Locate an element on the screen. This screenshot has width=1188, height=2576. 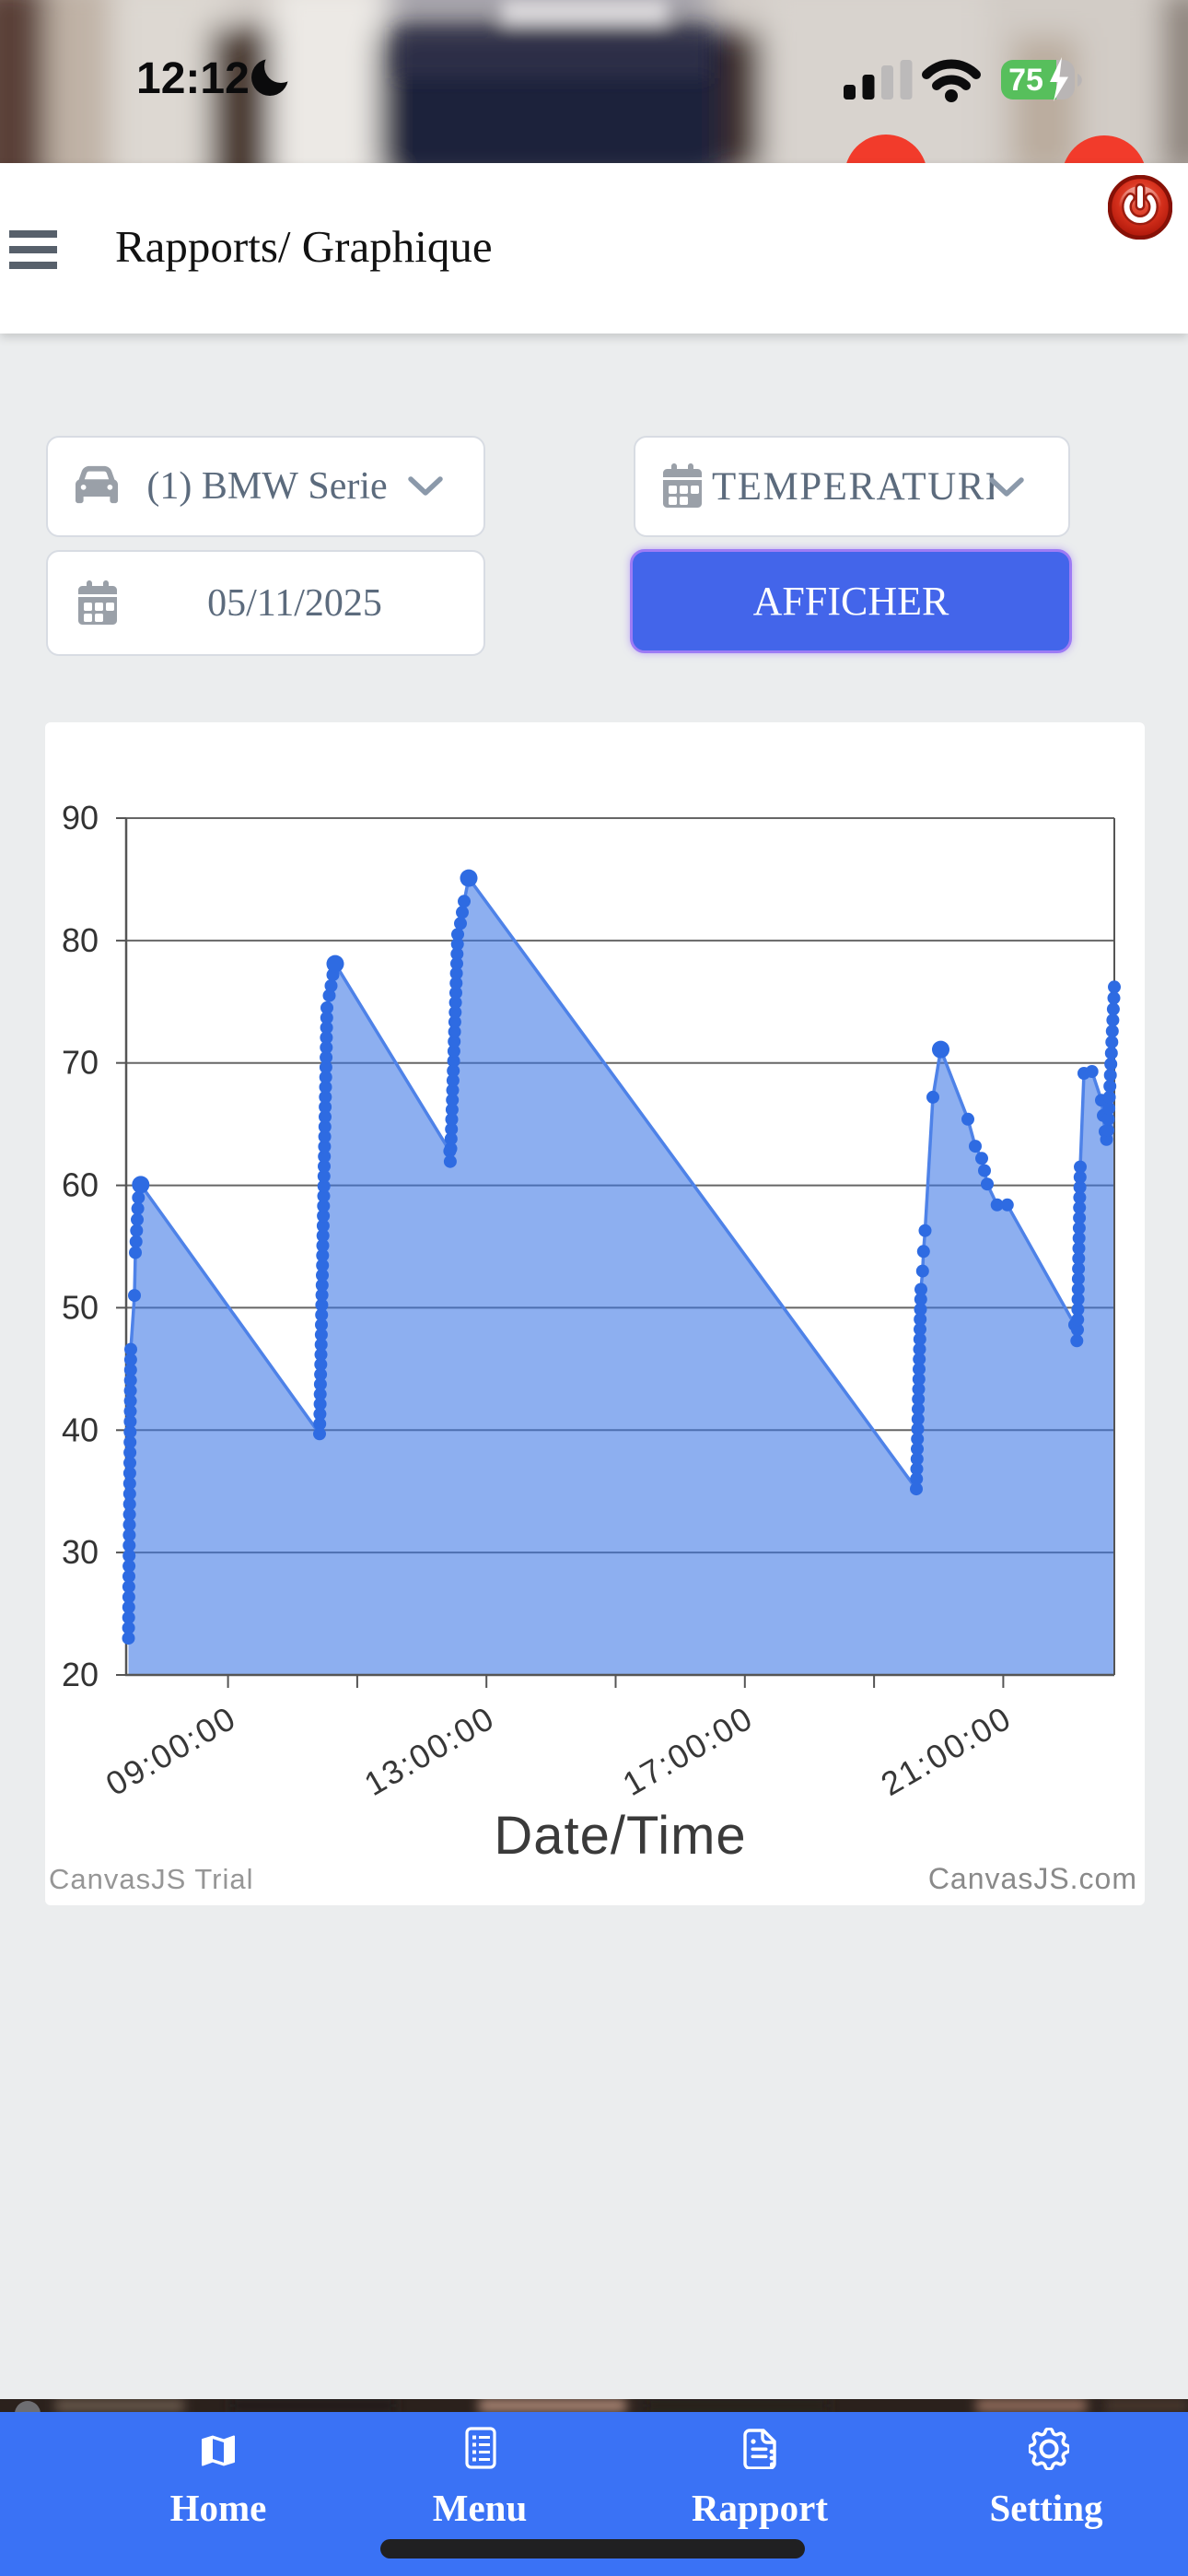
svg-text: 21:00:00 is located at coordinates (947, 1750).